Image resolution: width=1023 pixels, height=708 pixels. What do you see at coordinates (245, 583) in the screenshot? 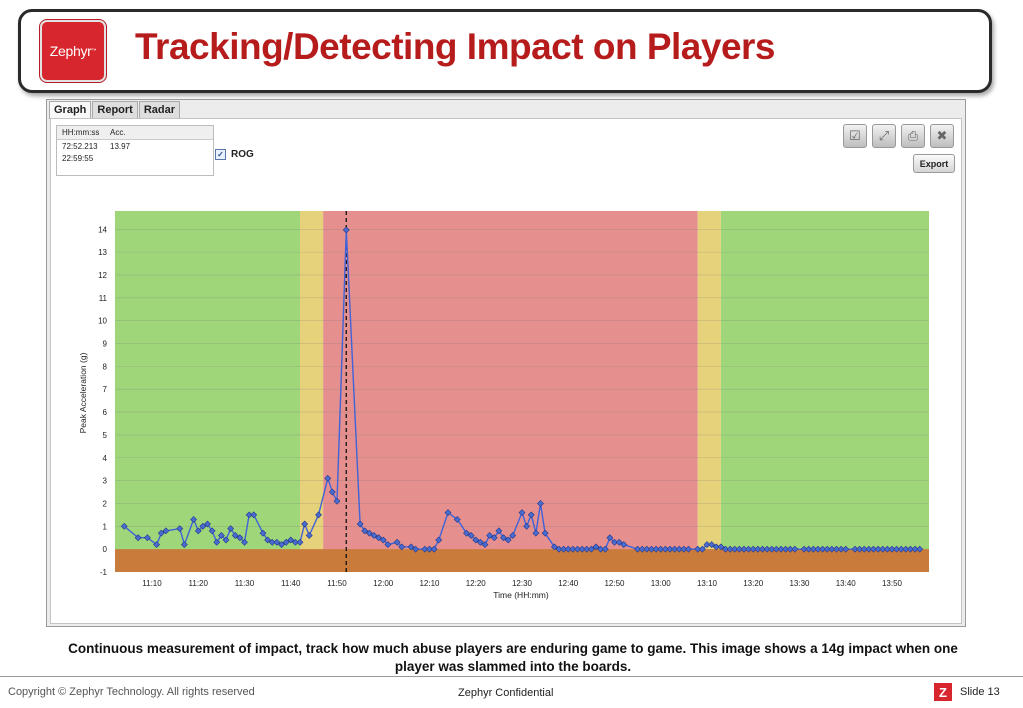
I see `x-tick-label: 11:30` at bounding box center [245, 583].